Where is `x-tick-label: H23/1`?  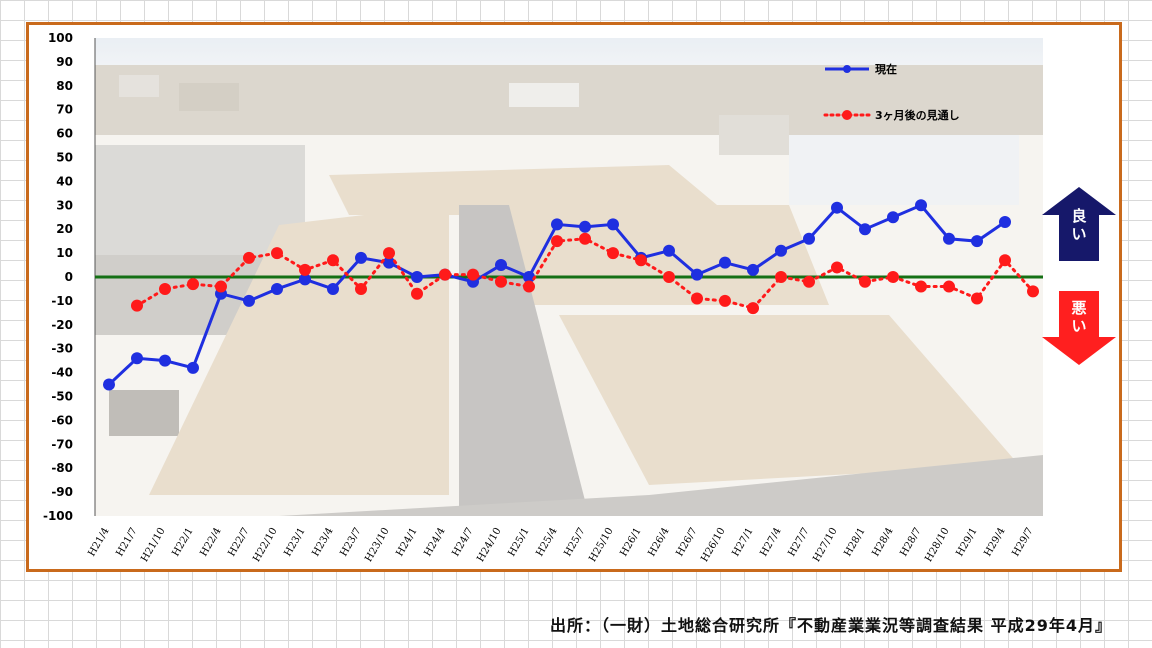
x-tick-label: H23/1 is located at coordinates (294, 542).